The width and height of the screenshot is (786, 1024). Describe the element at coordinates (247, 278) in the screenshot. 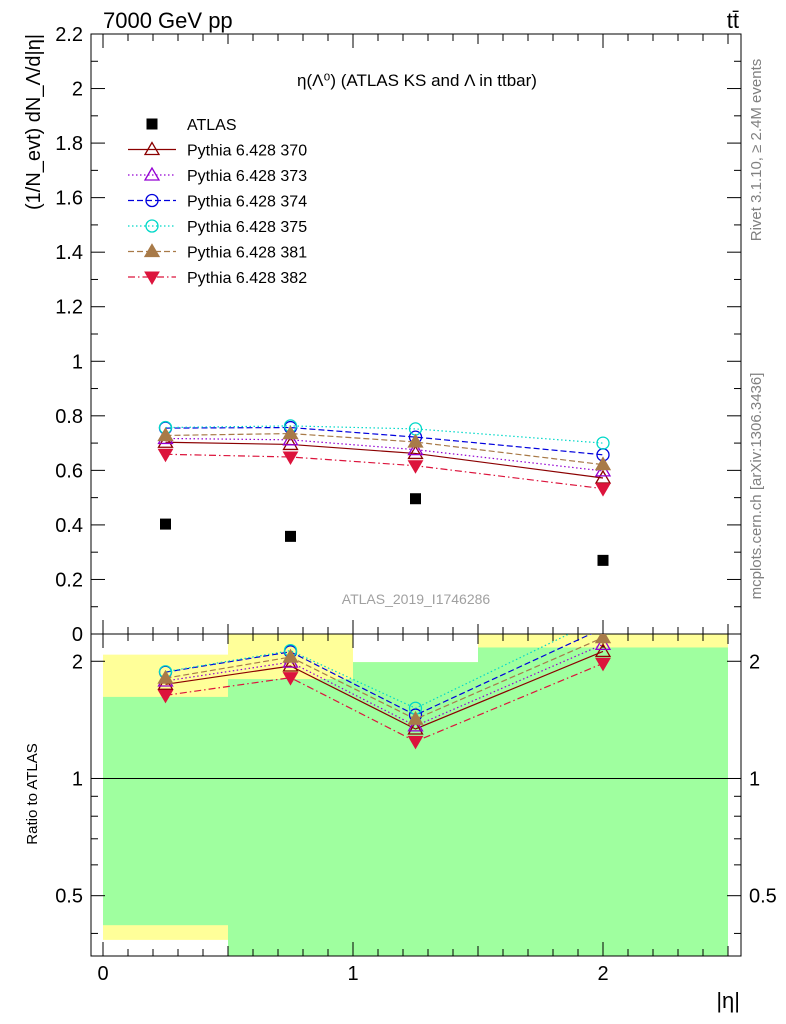

I see `legend-label-5: Pythia 6.428 382` at that location.